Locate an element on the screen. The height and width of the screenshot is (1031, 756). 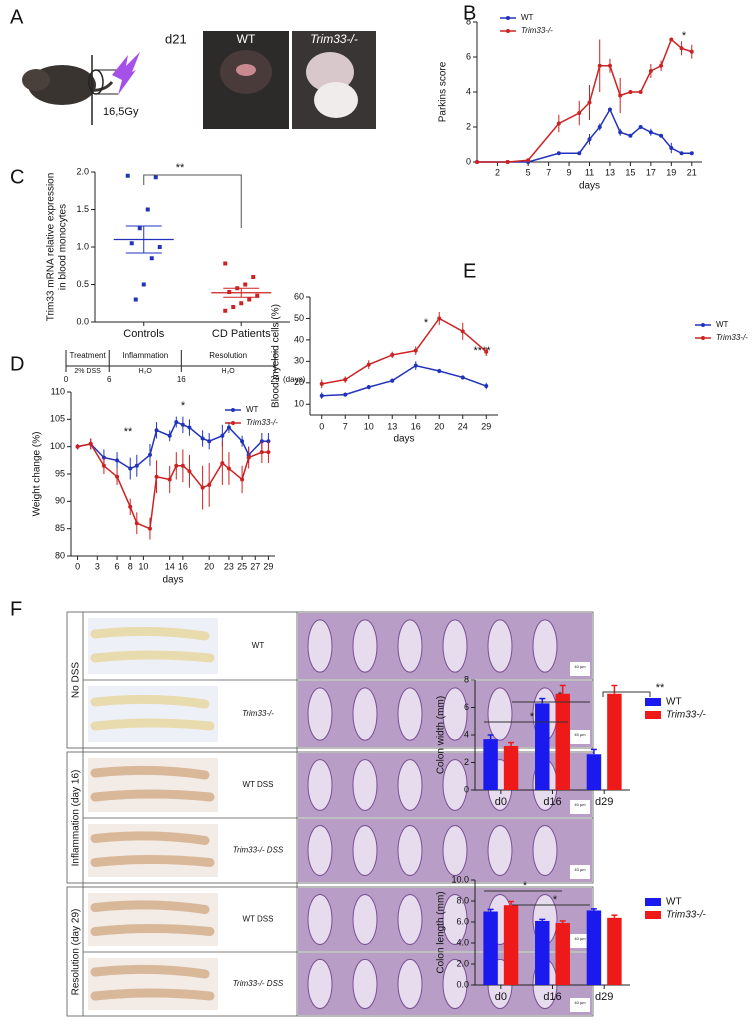
y-axis-label: in blood monocytes is located at coordinates (63, 247).